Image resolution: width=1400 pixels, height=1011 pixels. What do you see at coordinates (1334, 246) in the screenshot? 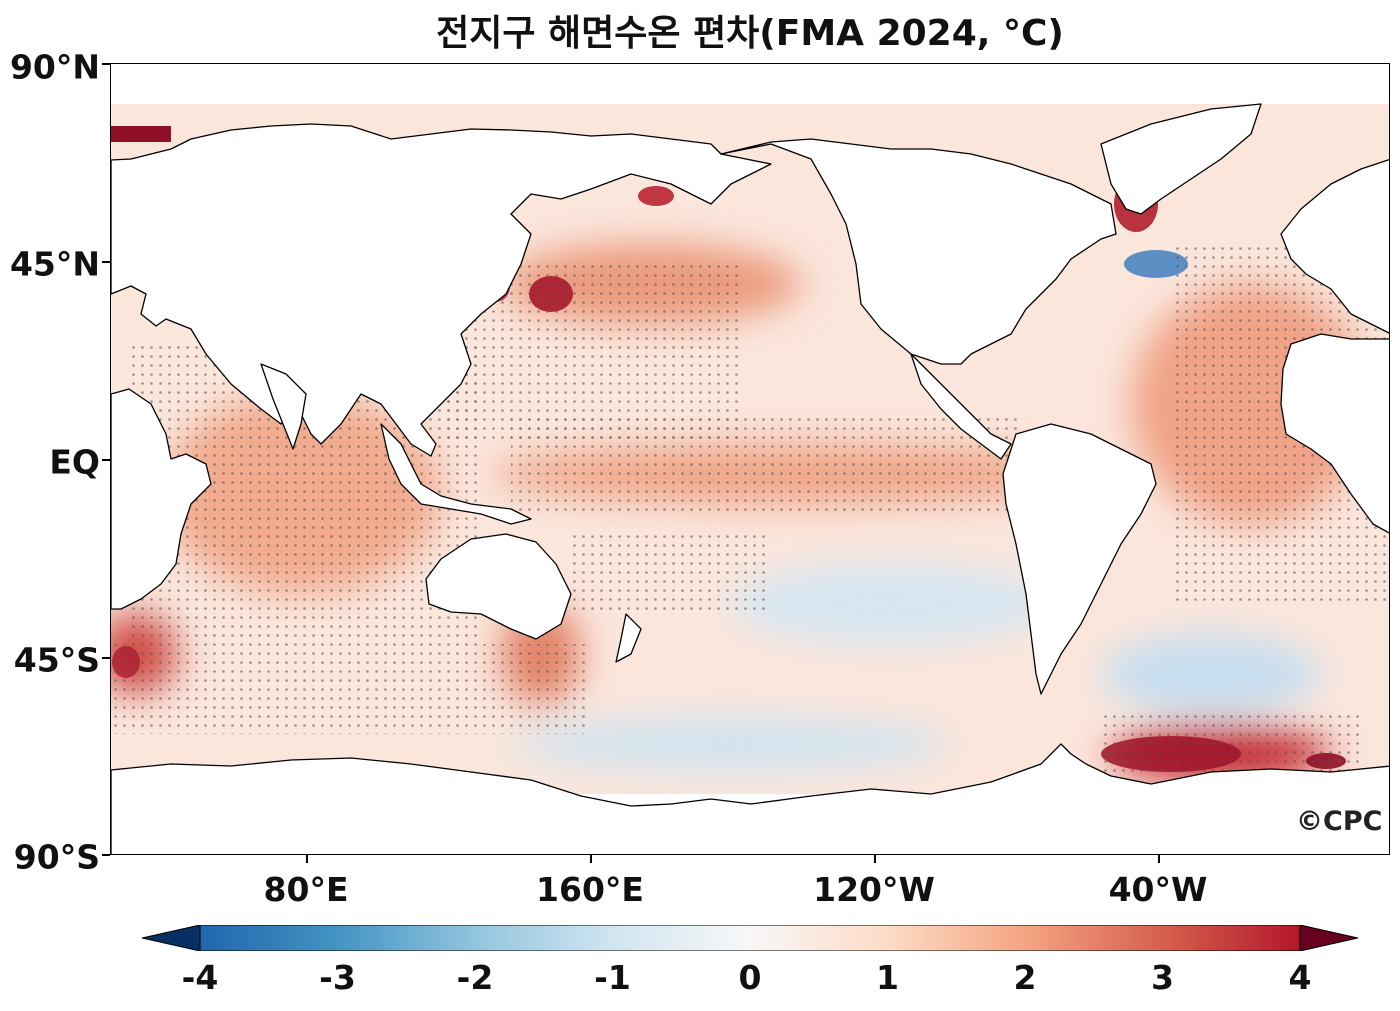
I see `land-europe` at bounding box center [1334, 246].